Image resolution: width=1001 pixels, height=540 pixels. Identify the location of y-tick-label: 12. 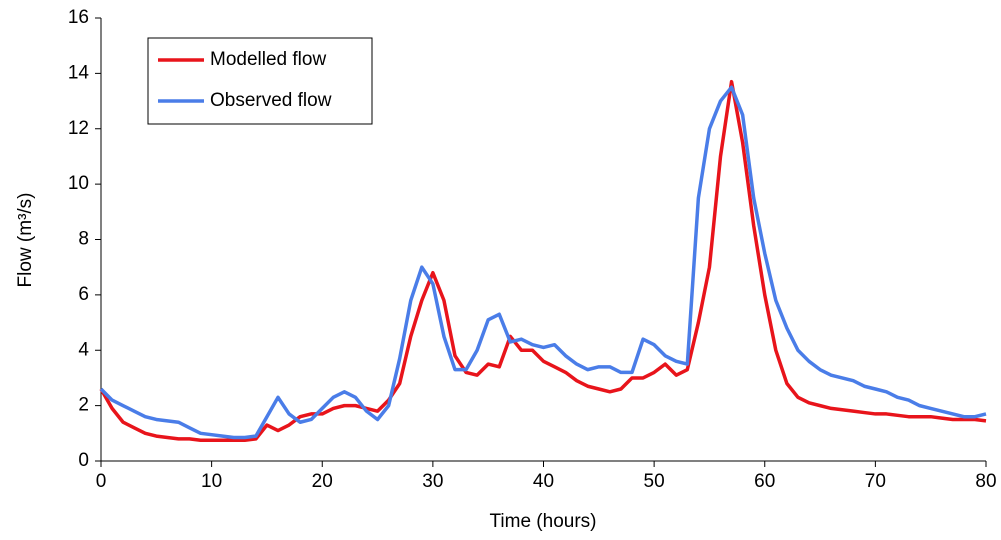
(78, 128).